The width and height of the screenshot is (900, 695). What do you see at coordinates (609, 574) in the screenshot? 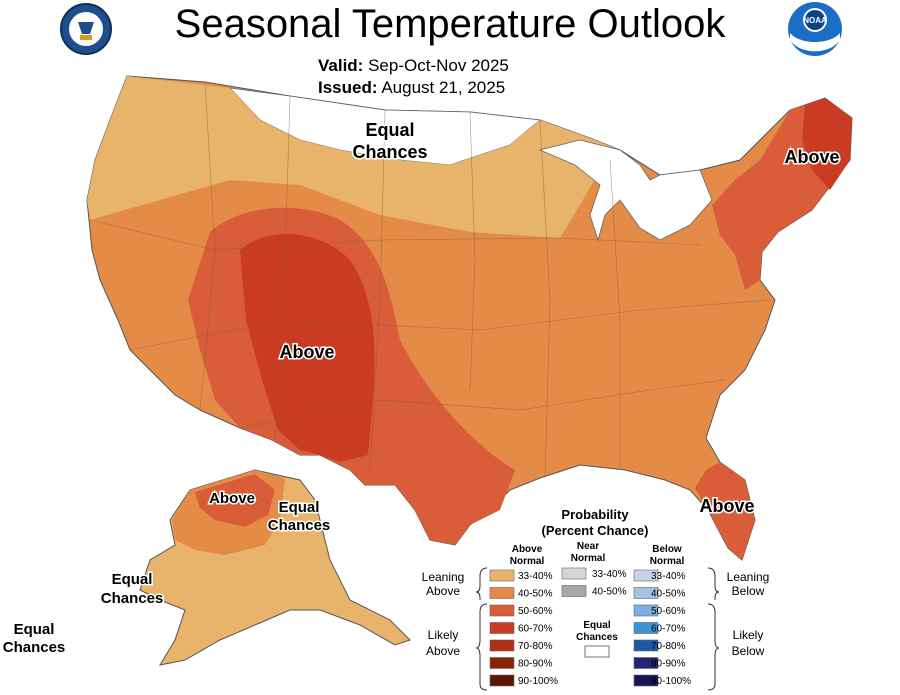
I see `legend-near-range-0: 33-40%` at bounding box center [609, 574].